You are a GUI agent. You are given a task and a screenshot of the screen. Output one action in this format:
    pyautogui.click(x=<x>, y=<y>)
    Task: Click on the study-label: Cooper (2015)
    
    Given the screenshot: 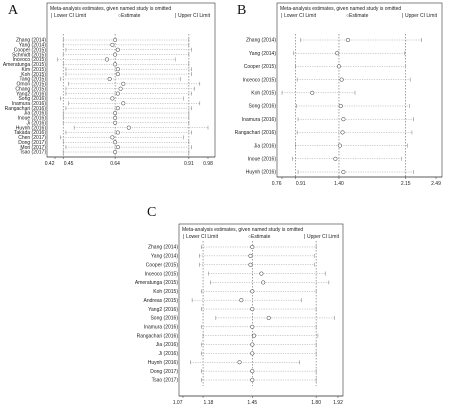 What is the action you would take?
    pyautogui.click(x=30, y=50)
    